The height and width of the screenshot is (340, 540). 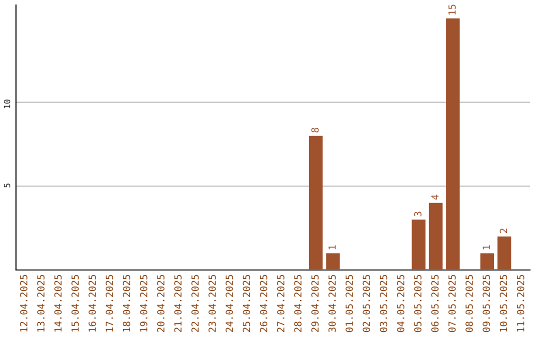 What do you see at coordinates (315, 130) in the screenshot?
I see `data-label: 8` at bounding box center [315, 130].